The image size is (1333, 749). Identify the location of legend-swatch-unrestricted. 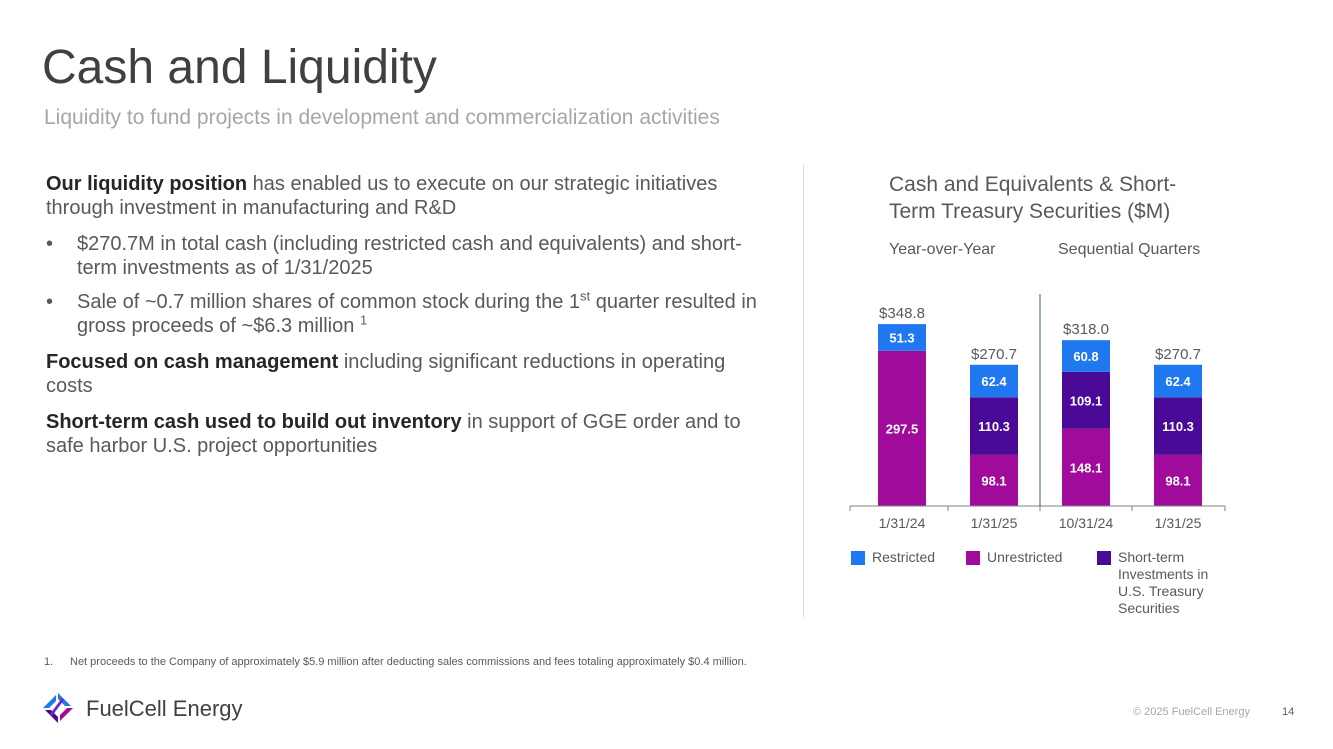
(973, 558).